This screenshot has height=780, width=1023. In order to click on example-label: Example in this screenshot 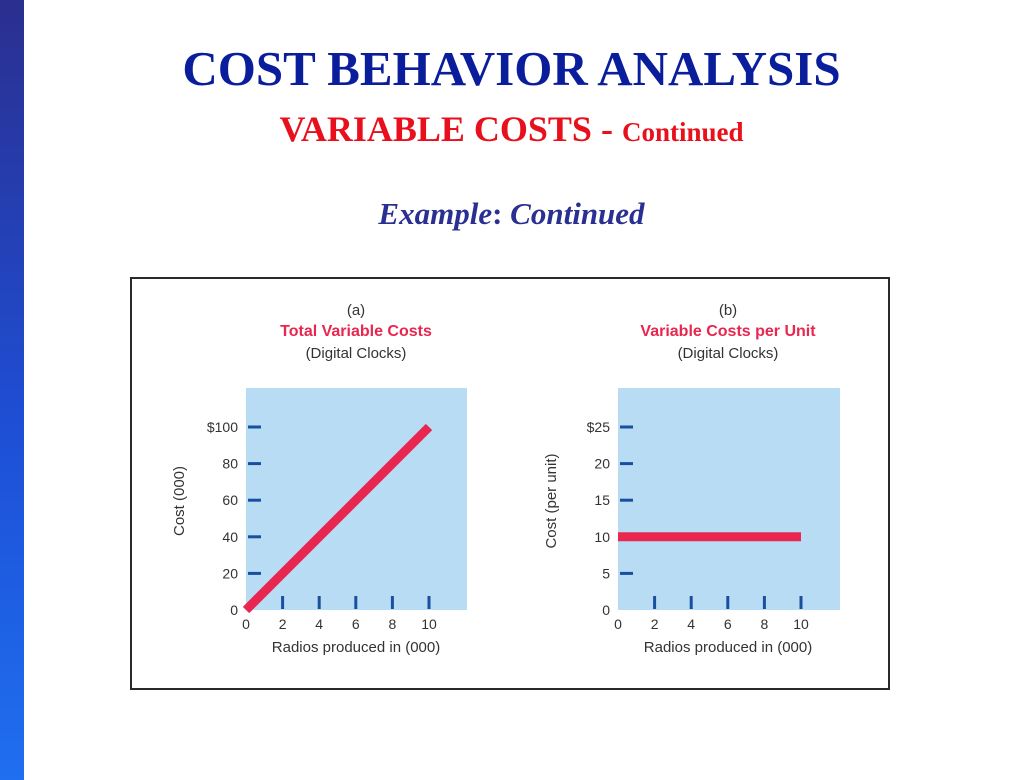, I will do `click(435, 213)`.